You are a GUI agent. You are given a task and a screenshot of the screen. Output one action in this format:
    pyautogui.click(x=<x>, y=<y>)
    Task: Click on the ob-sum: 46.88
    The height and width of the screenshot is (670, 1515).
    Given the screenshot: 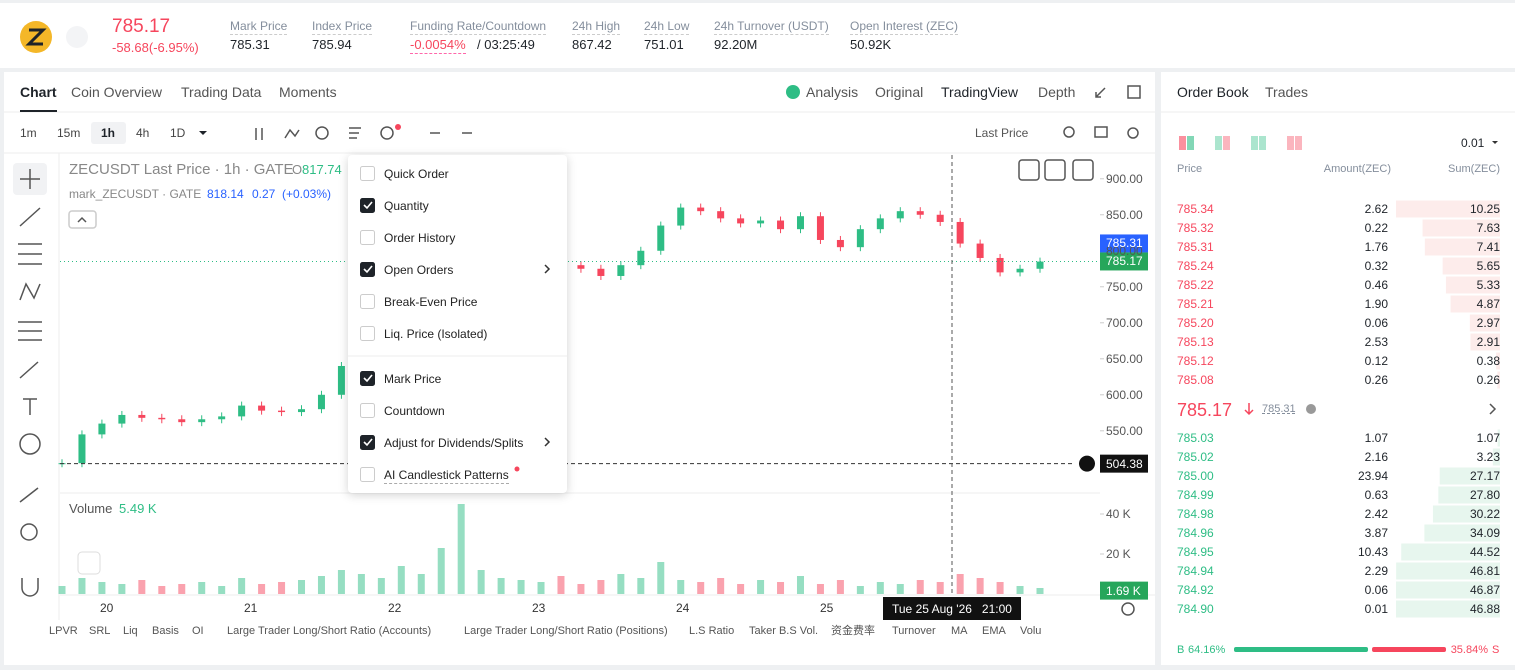 What is the action you would take?
    pyautogui.click(x=1484, y=609)
    